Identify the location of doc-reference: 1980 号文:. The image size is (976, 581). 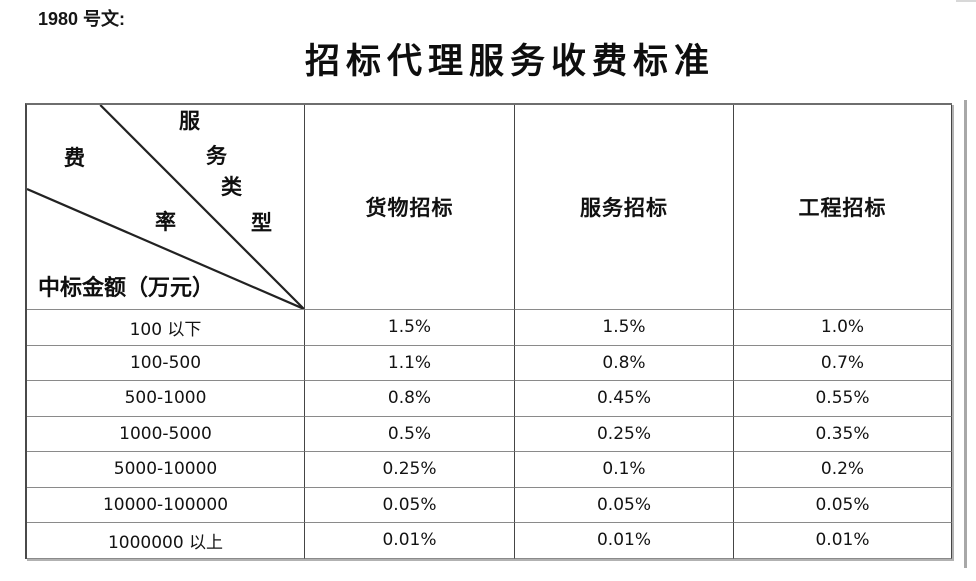
(82, 19).